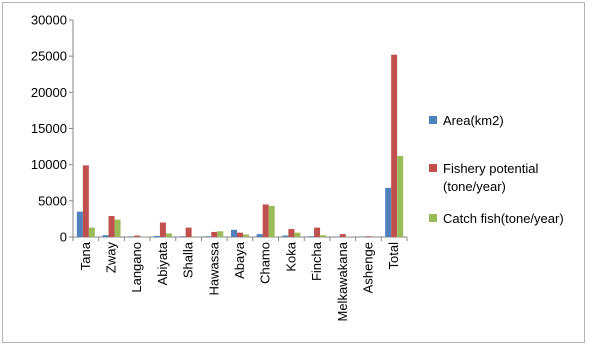  I want to click on y-tick-label: 5000, so click(52, 200).